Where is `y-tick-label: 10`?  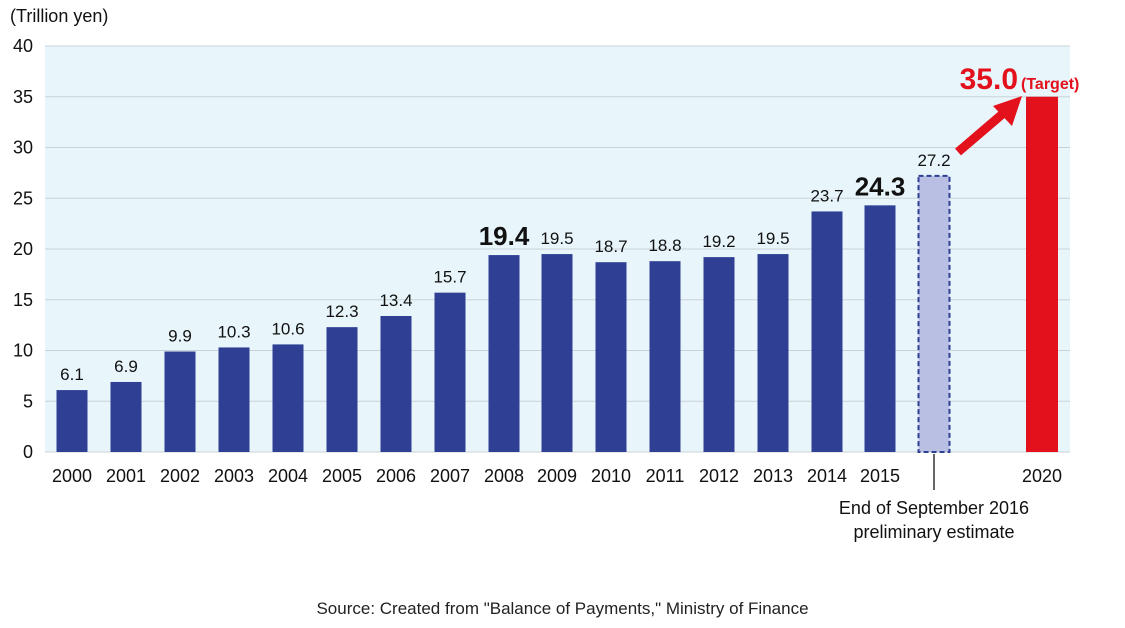 y-tick-label: 10 is located at coordinates (23, 351).